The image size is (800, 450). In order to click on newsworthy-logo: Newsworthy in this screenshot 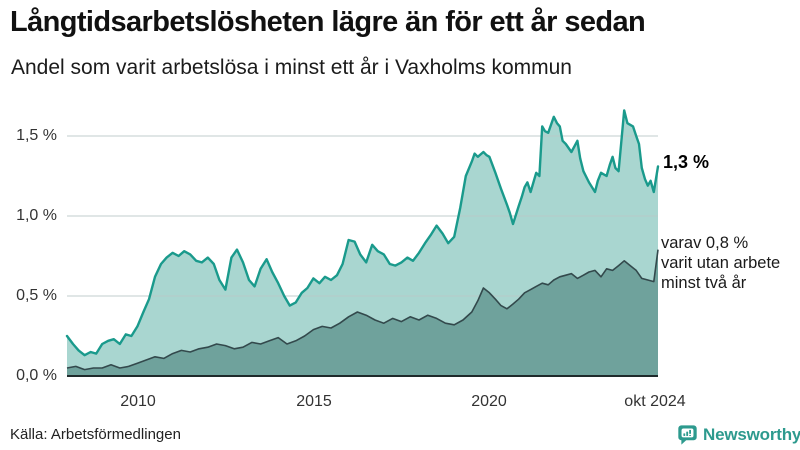, I will do `click(738, 435)`.